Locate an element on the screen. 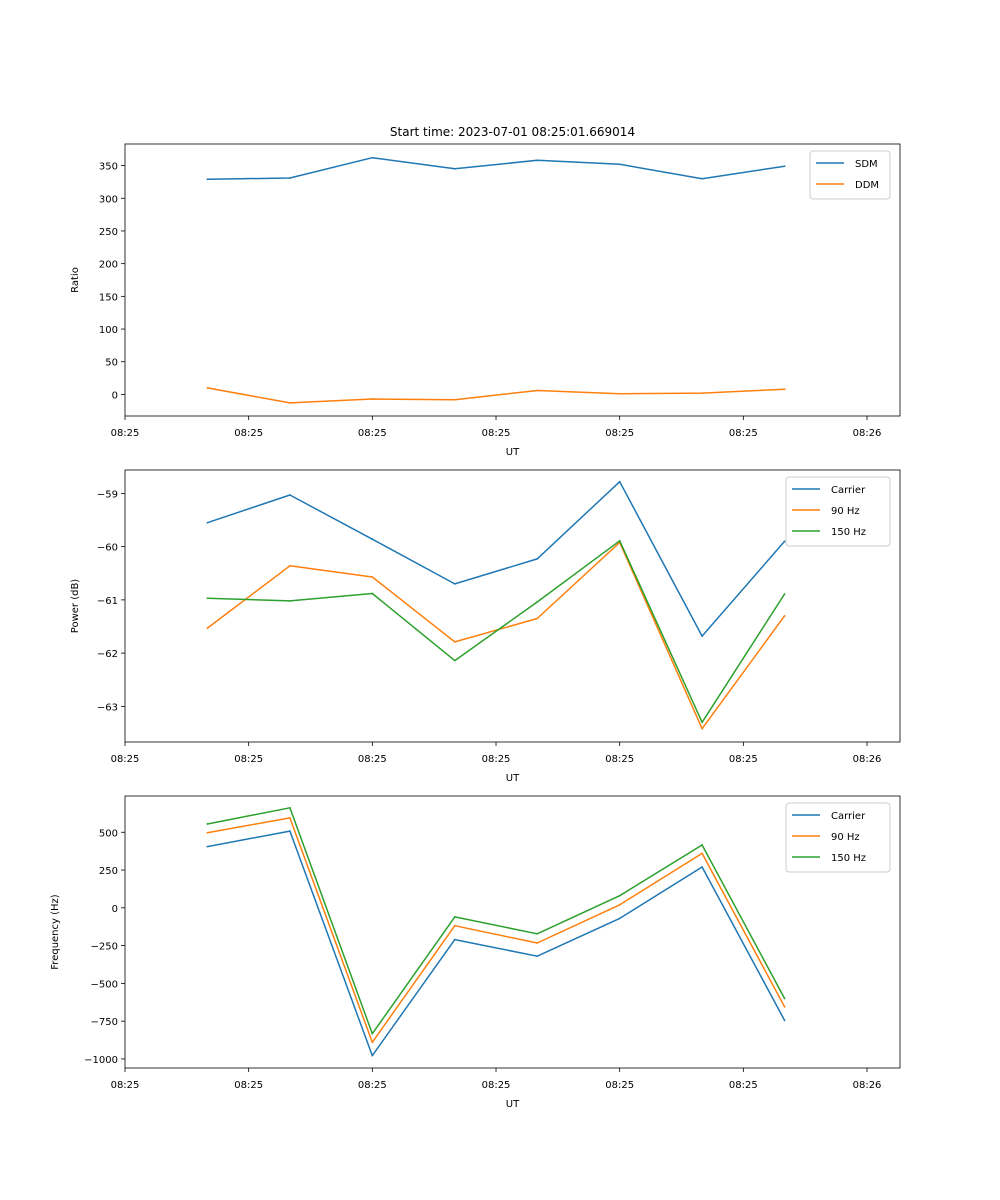 The height and width of the screenshot is (1200, 1000). y-tick-label: 100 is located at coordinates (108, 330).